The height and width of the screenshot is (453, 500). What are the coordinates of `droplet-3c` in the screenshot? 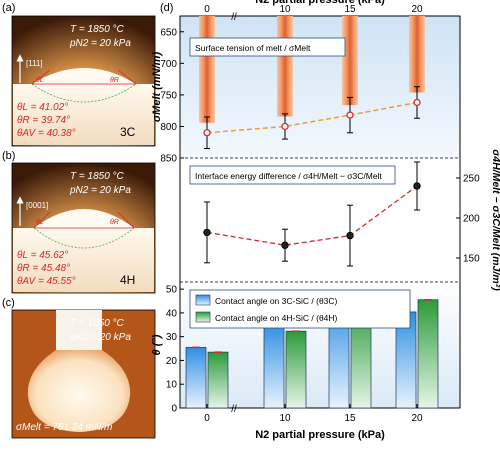 It's located at (84, 76).